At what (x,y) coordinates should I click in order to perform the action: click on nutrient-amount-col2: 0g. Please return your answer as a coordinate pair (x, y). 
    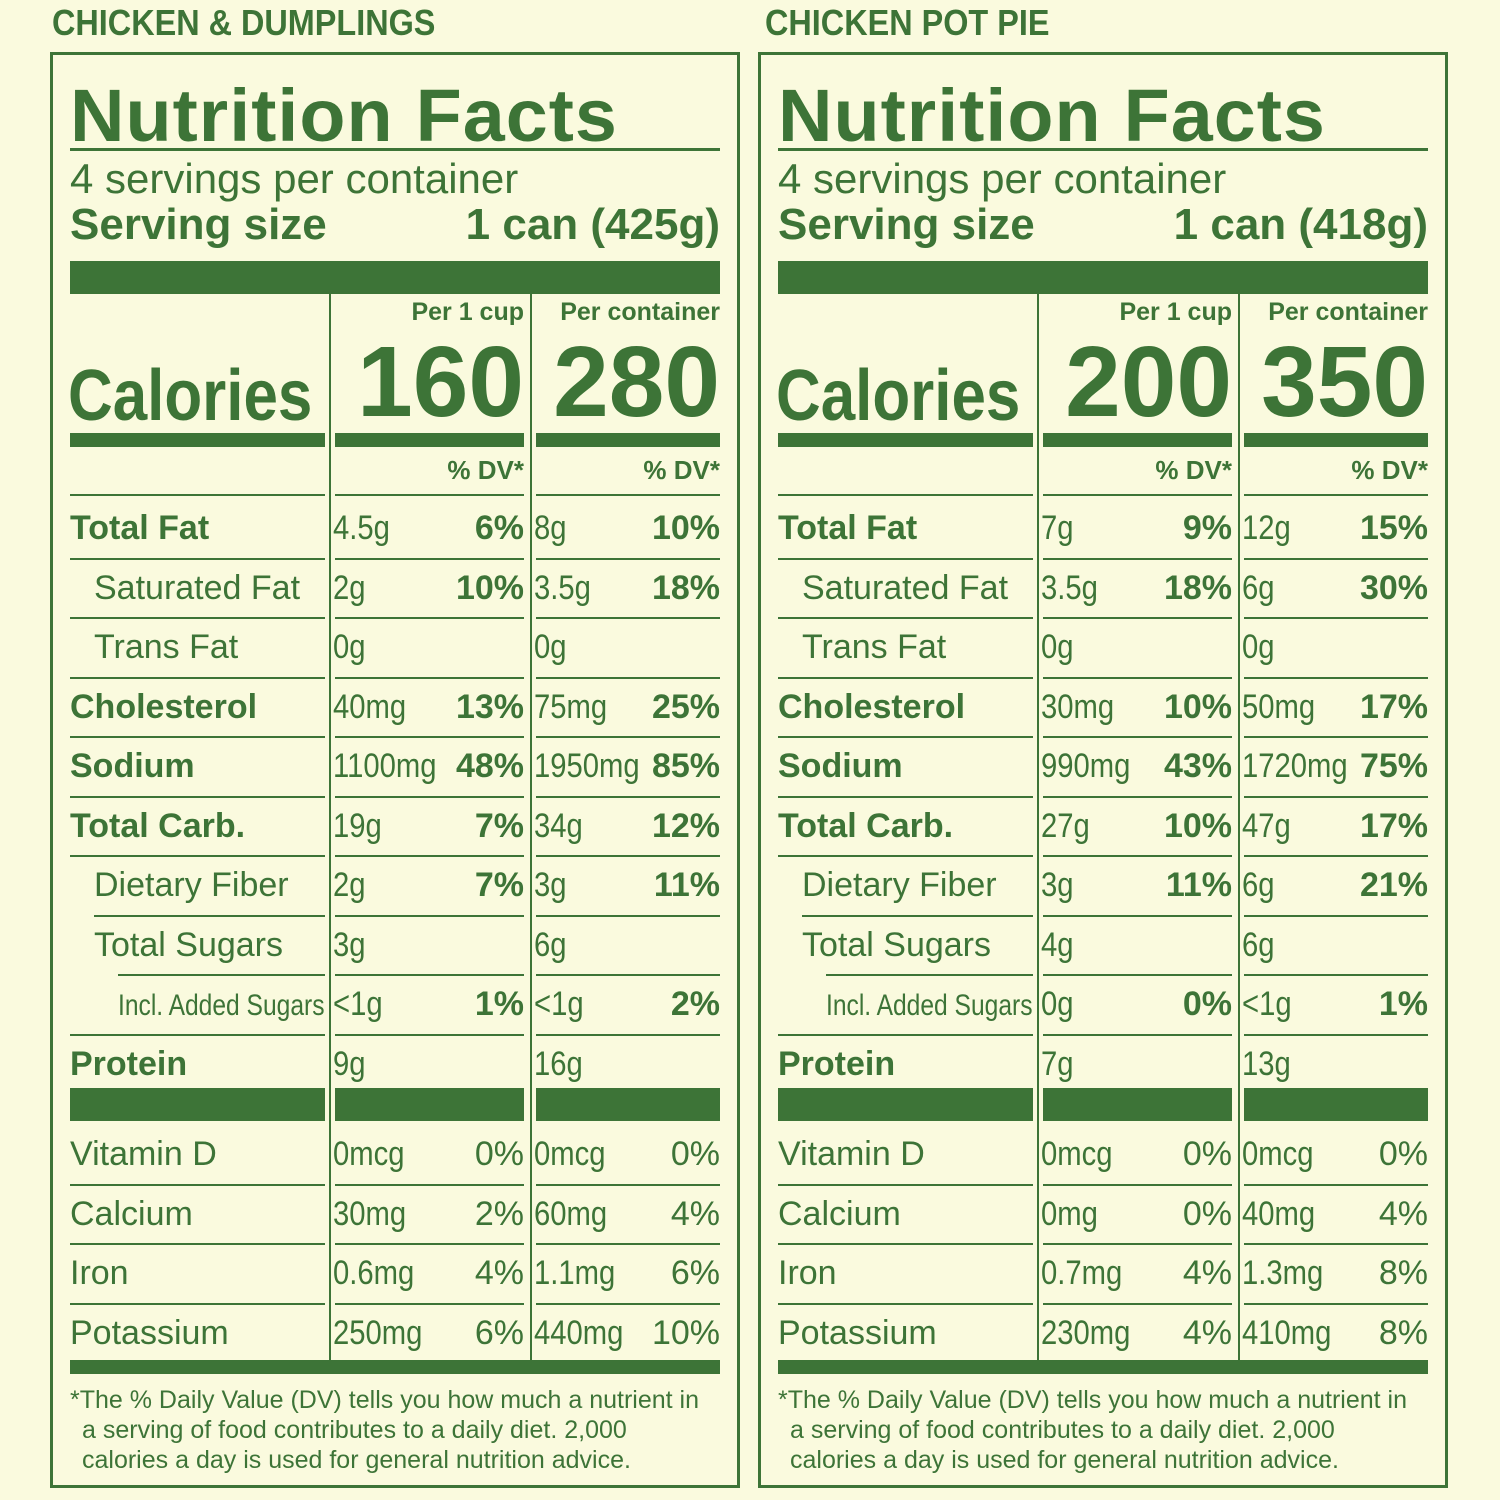
    Looking at the image, I should click on (1258, 647).